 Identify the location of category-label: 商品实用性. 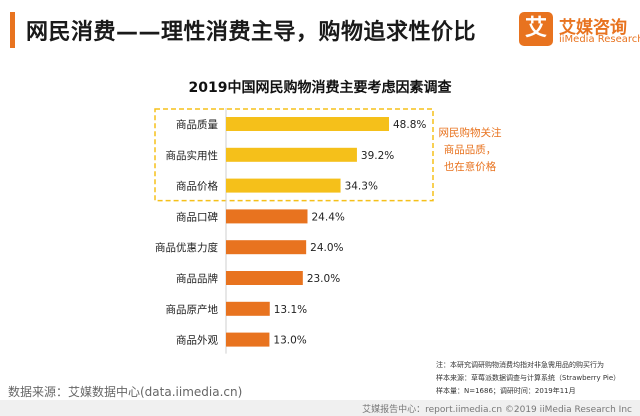
(192, 155).